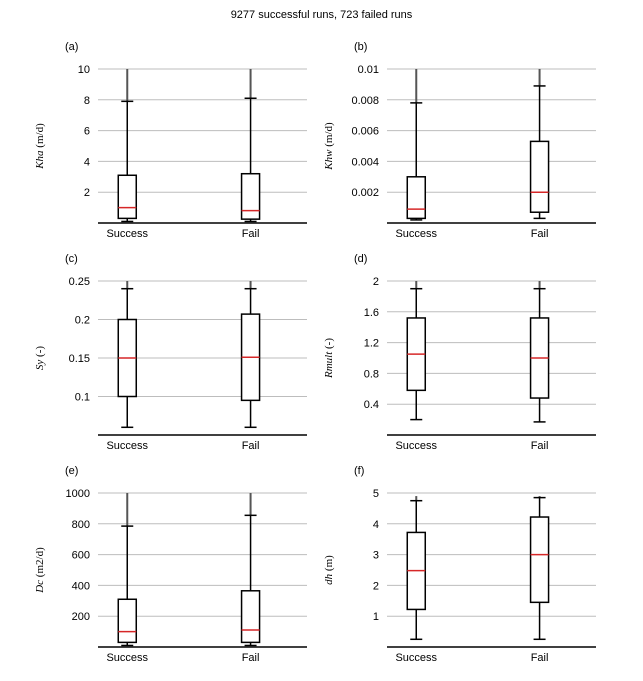 This screenshot has width=643, height=681. I want to click on panel-a: 2 4 6 8 10(a) Kha (m/d) Success Fail, so click(170, 140).